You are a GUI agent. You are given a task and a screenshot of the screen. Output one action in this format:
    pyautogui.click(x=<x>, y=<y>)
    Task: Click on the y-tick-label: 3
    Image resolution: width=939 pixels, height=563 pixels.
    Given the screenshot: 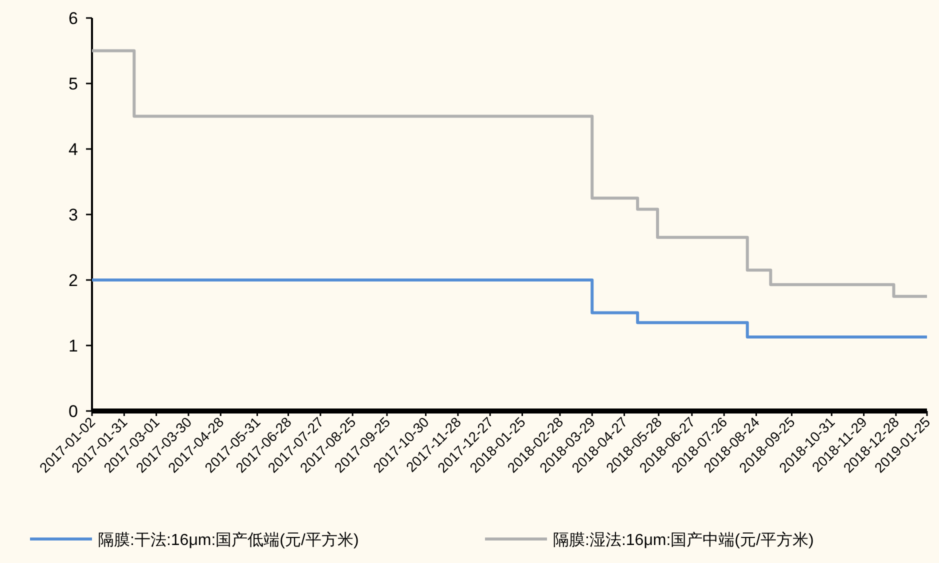 What is the action you would take?
    pyautogui.click(x=73, y=215)
    